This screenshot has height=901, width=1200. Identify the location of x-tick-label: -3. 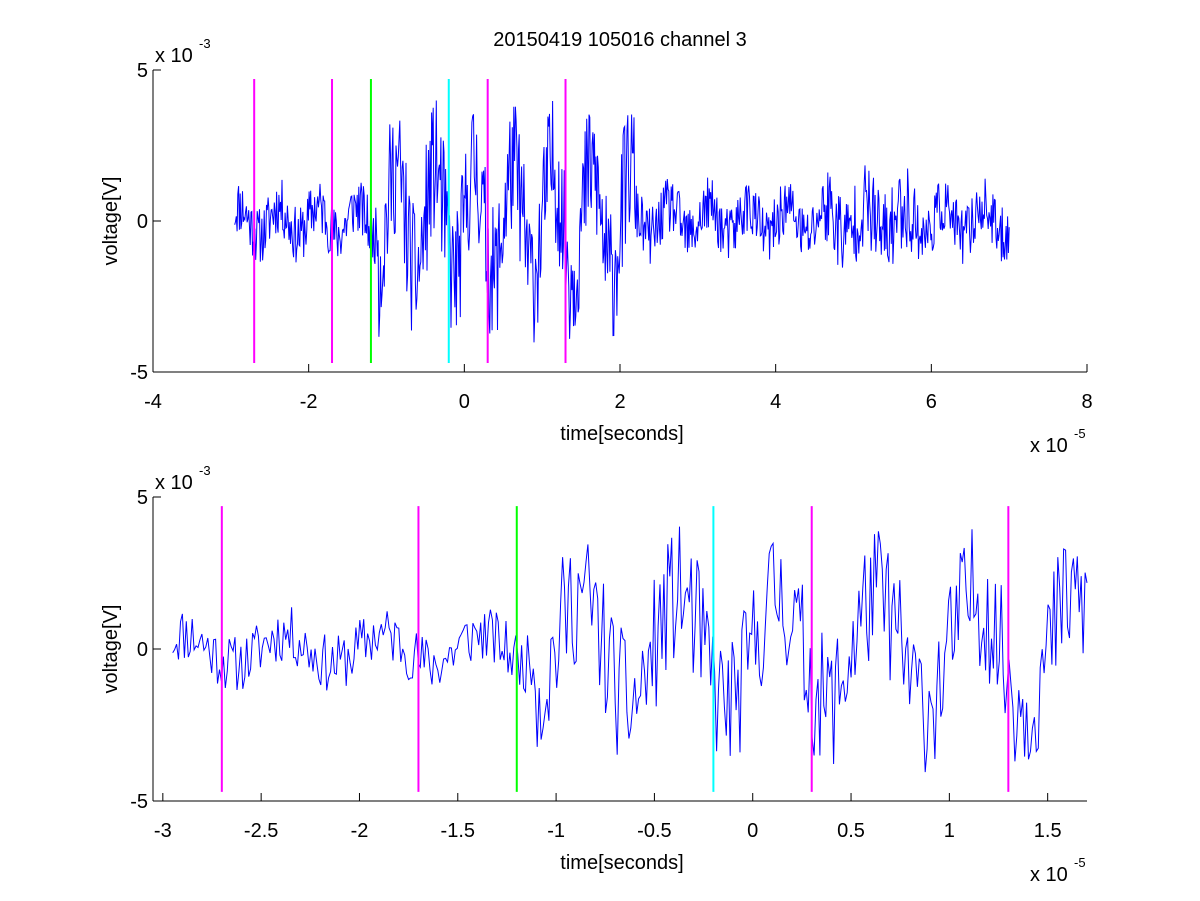
(163, 831).